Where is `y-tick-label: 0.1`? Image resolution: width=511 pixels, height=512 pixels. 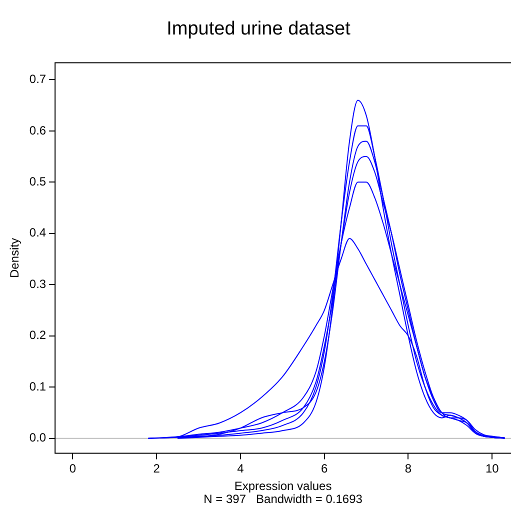 y-tick-label: 0.1 is located at coordinates (37, 386).